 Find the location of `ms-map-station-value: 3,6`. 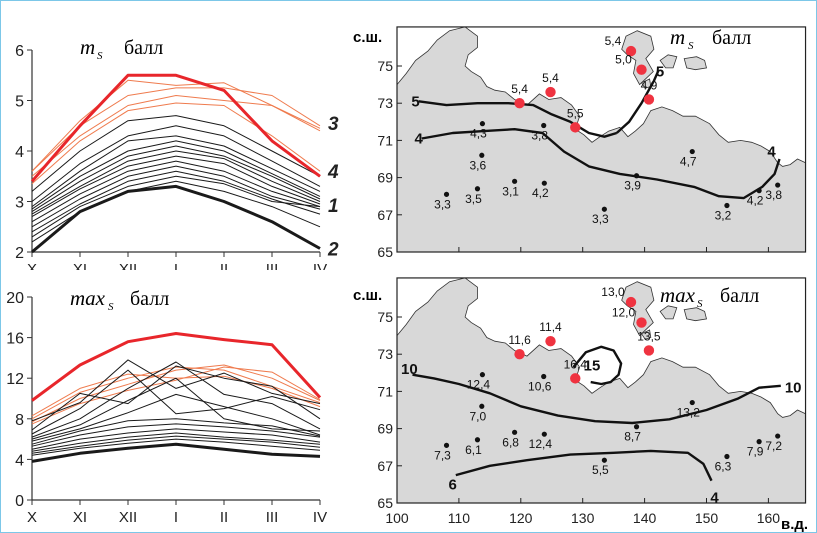

ms-map-station-value: 3,6 is located at coordinates (477, 165).